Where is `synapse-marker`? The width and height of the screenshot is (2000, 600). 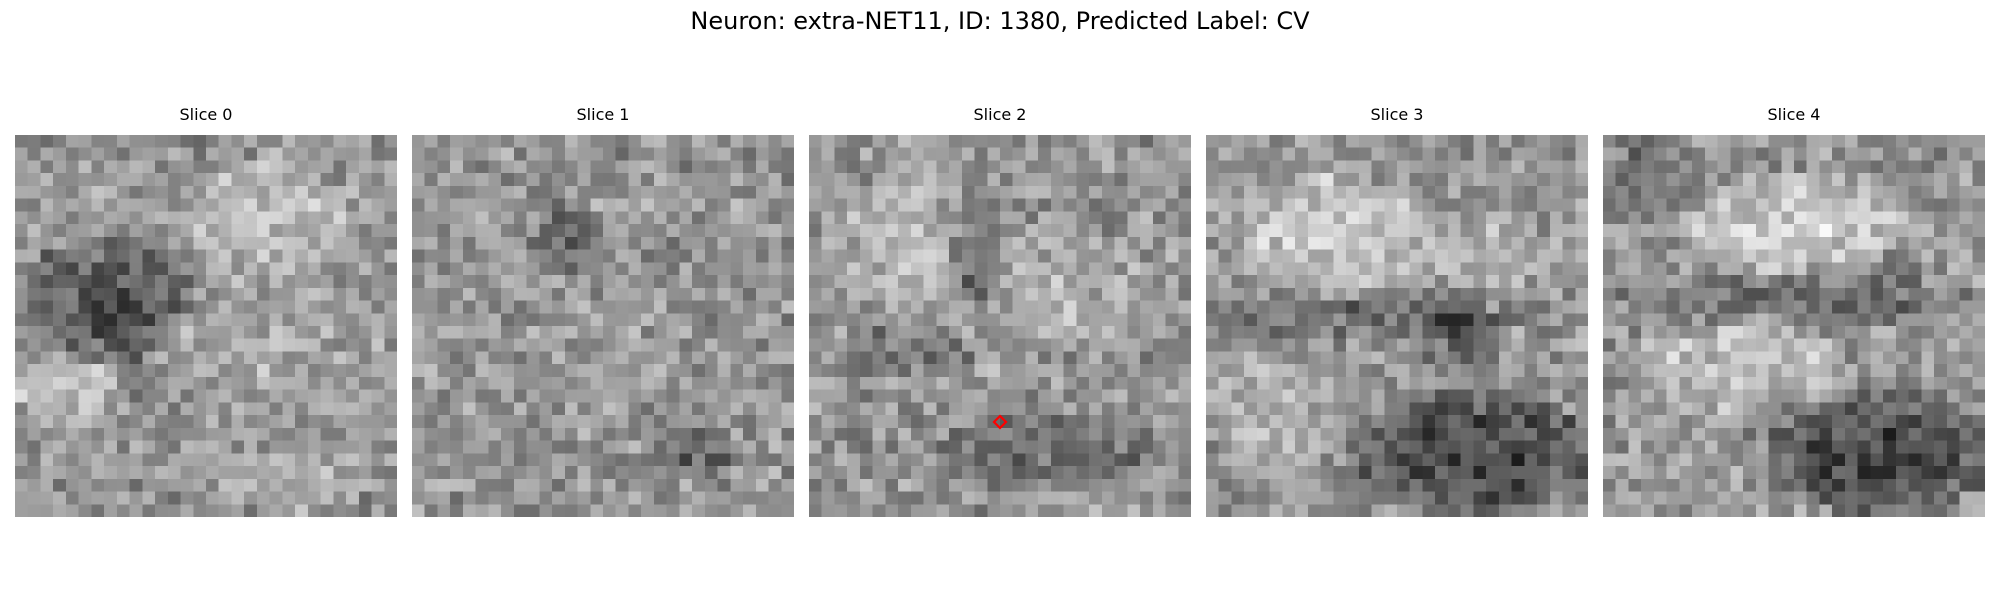
synapse-marker is located at coordinates (1000, 422).